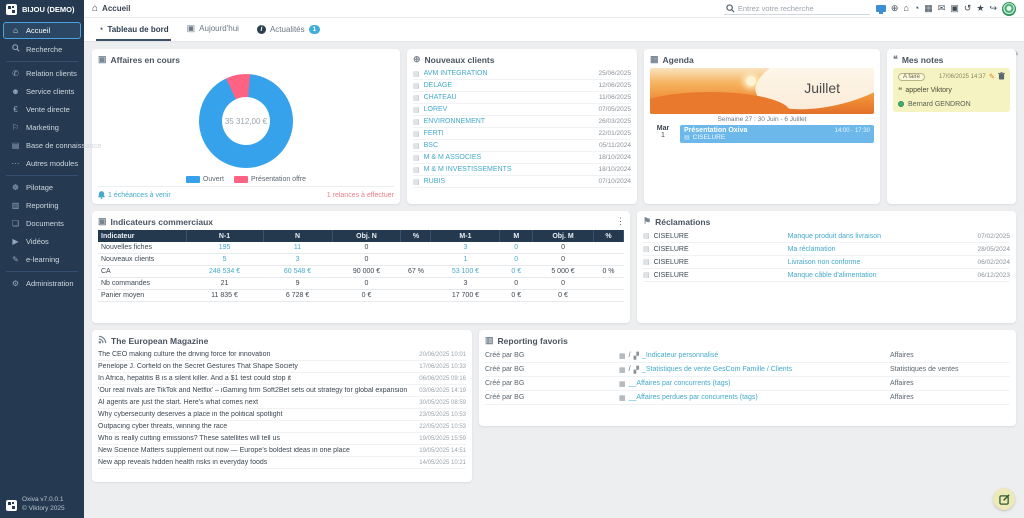 This screenshot has height=518, width=1024. What do you see at coordinates (522, 86) in the screenshot?
I see `client-row: ▤ DELAGE 12/06/2025` at bounding box center [522, 86].